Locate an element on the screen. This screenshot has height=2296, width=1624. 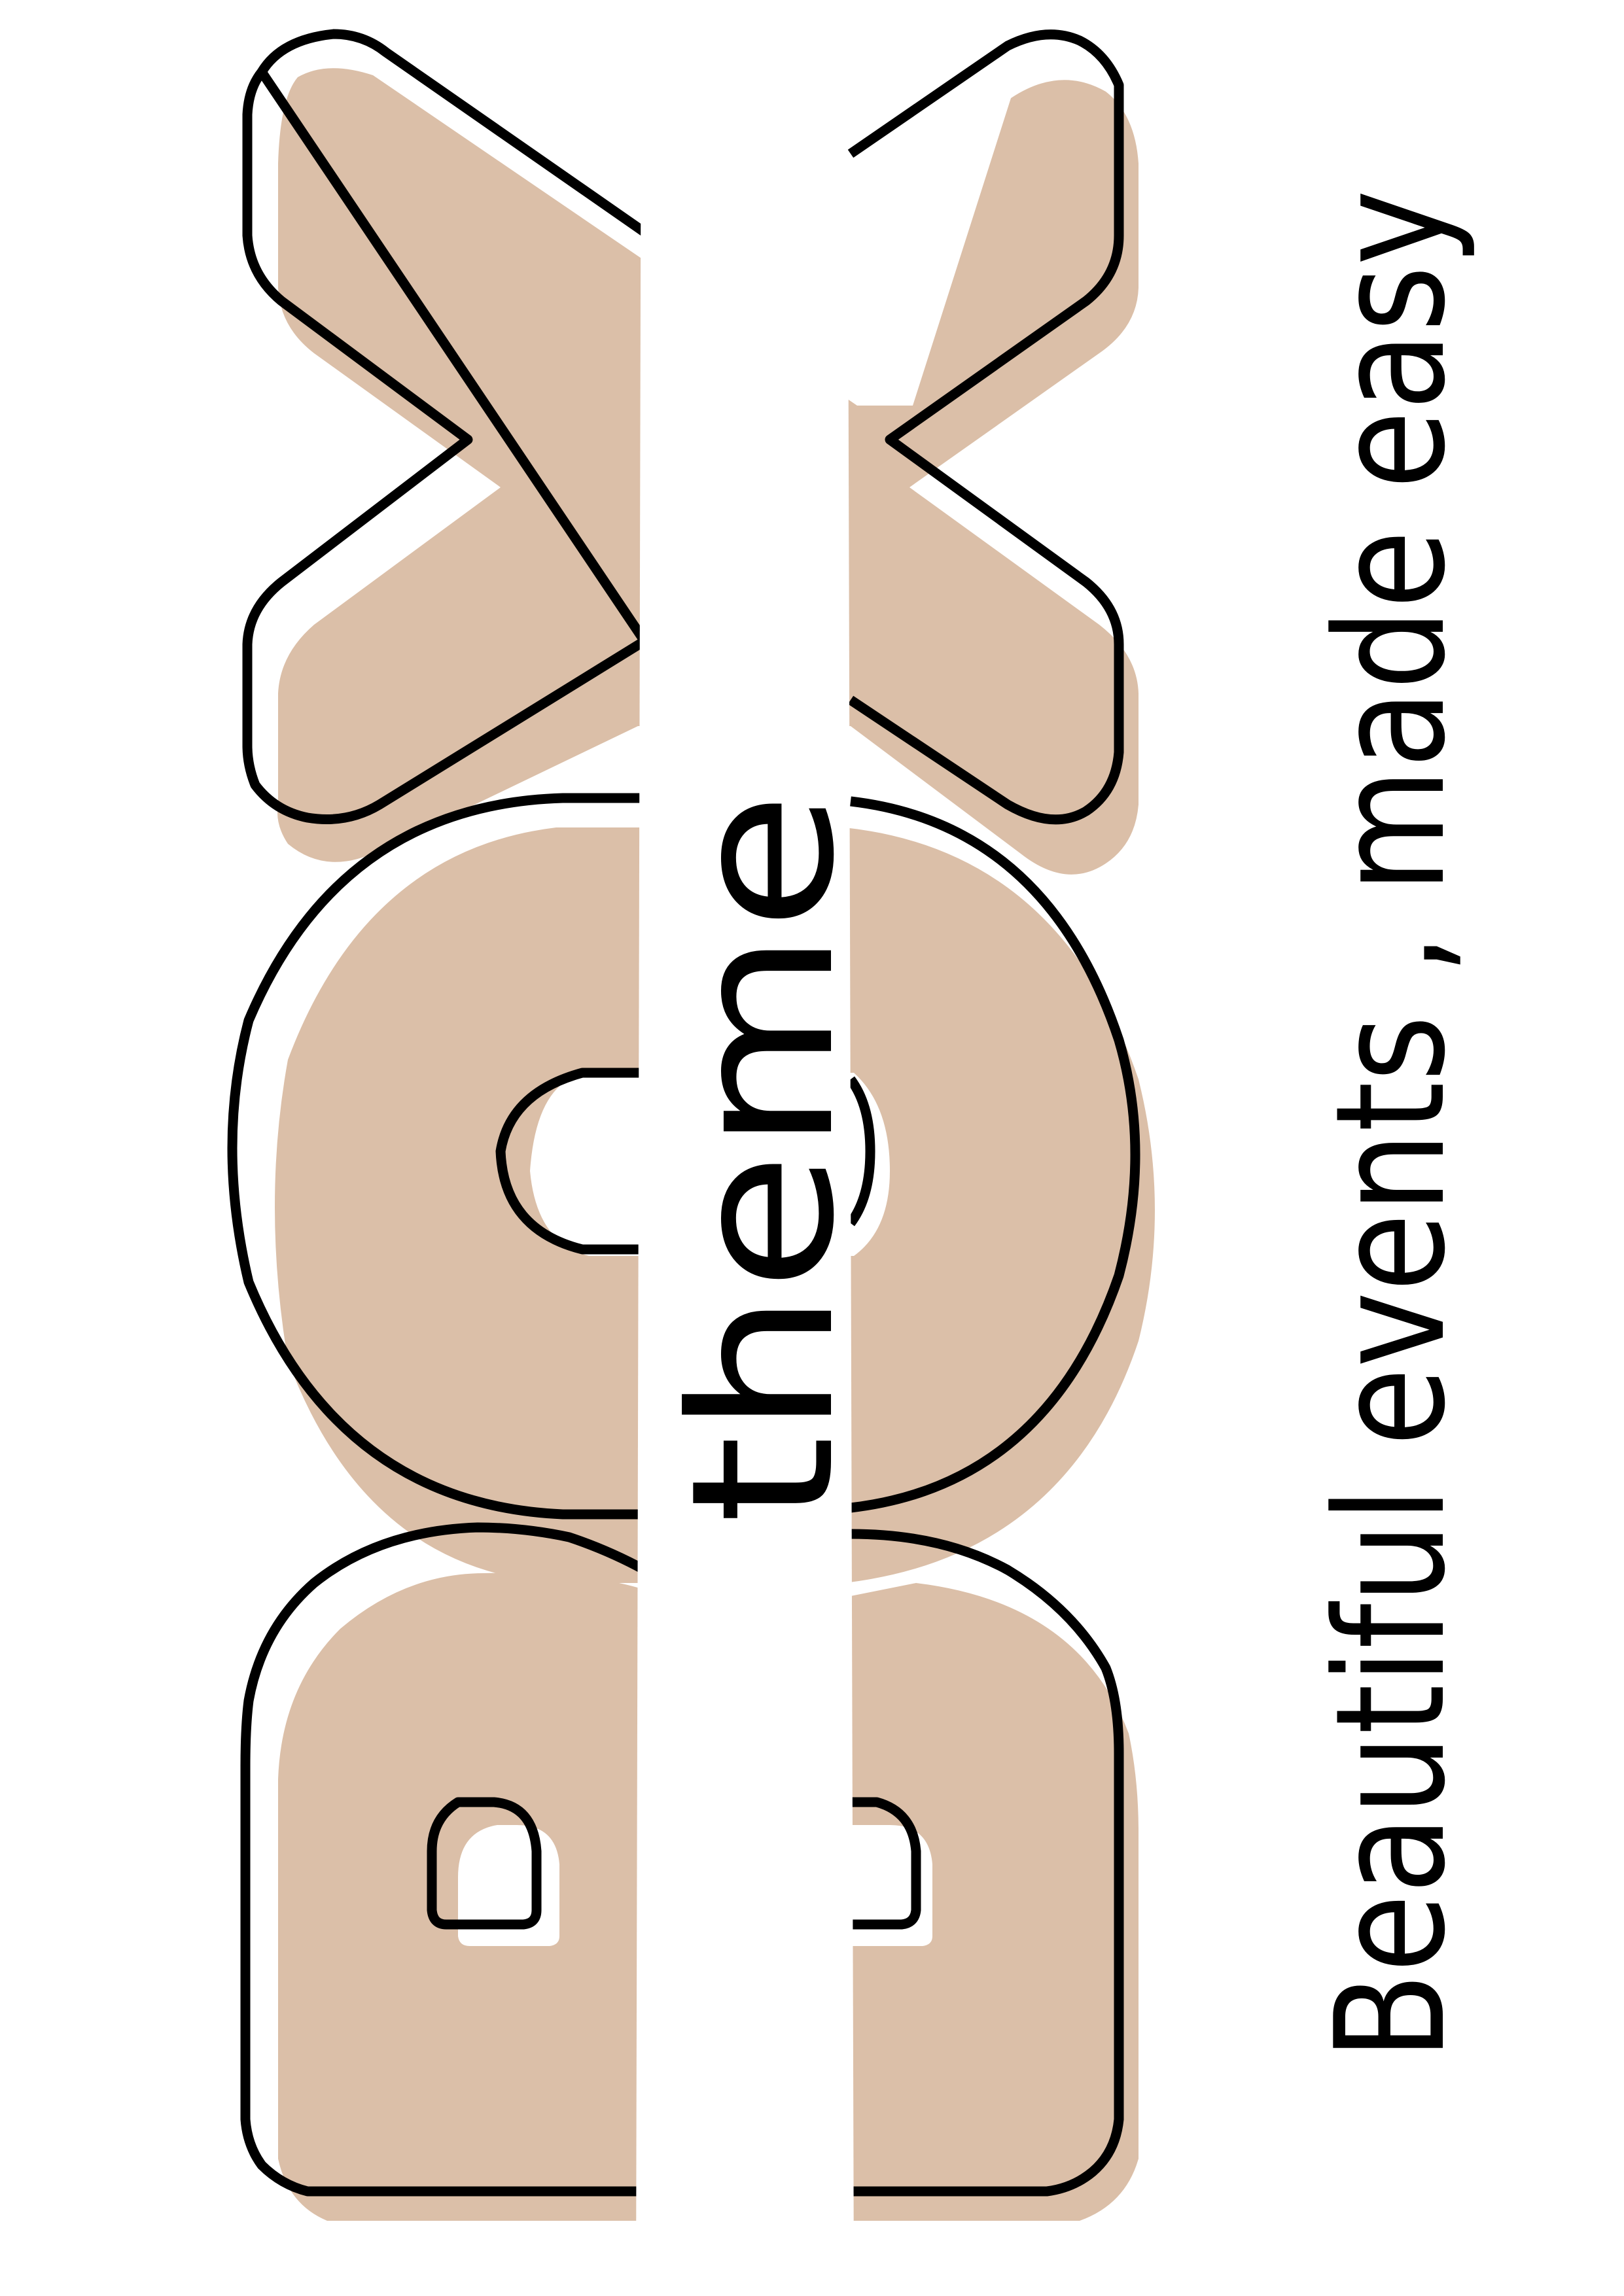
tagline: Beautiful events , made easy is located at coordinates (1391, 1125).